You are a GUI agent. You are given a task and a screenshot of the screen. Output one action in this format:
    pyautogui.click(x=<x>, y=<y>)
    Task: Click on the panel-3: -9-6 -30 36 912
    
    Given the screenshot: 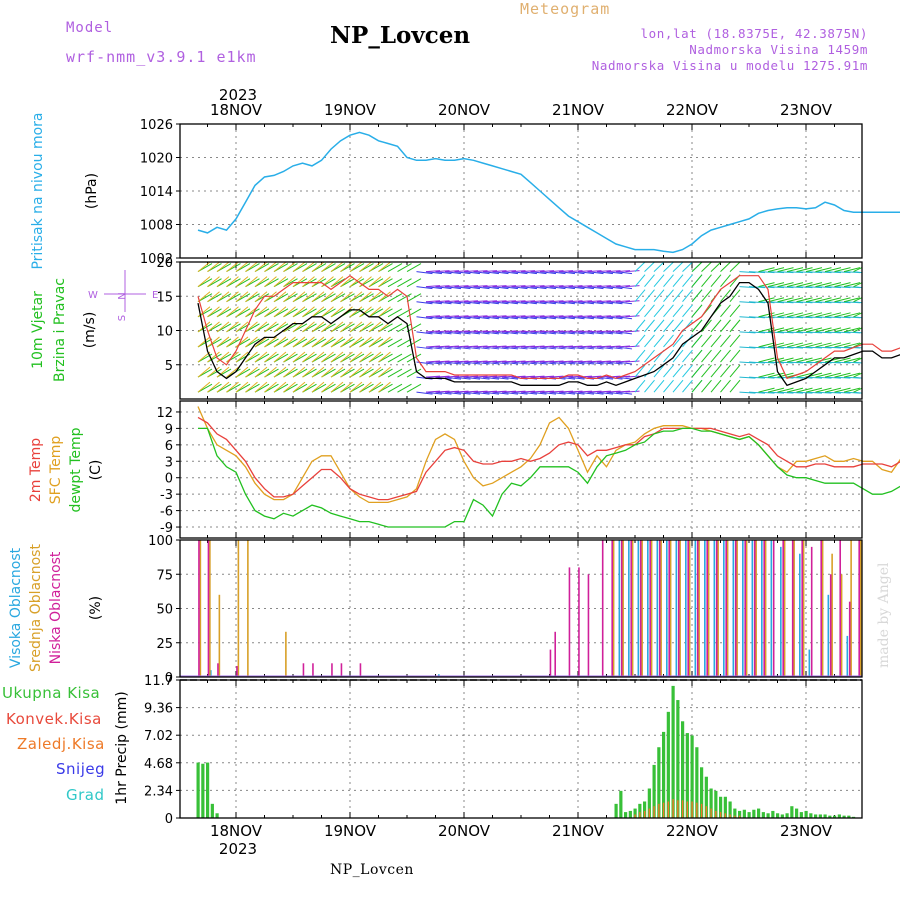 What is the action you would take?
    pyautogui.click(x=509, y=469)
    